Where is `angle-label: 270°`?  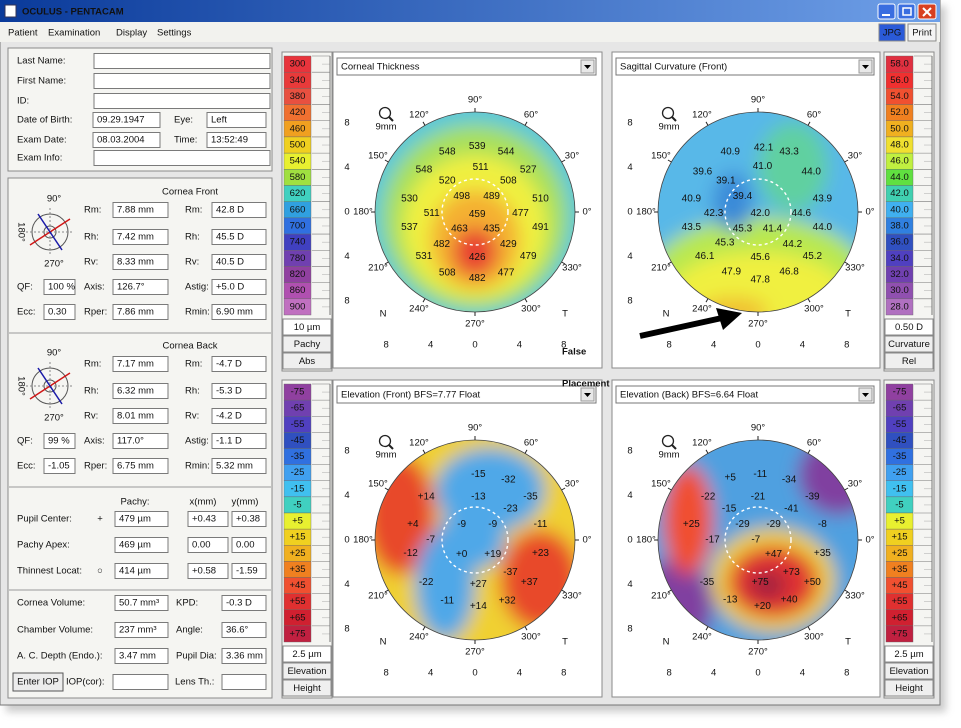
angle-label: 270° is located at coordinates (758, 324).